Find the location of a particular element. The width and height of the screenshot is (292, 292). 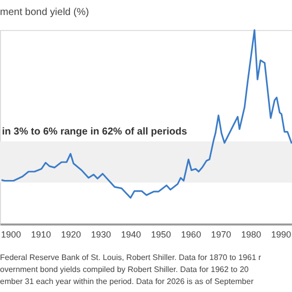

x-tick-label: 1910 is located at coordinates (41, 235).